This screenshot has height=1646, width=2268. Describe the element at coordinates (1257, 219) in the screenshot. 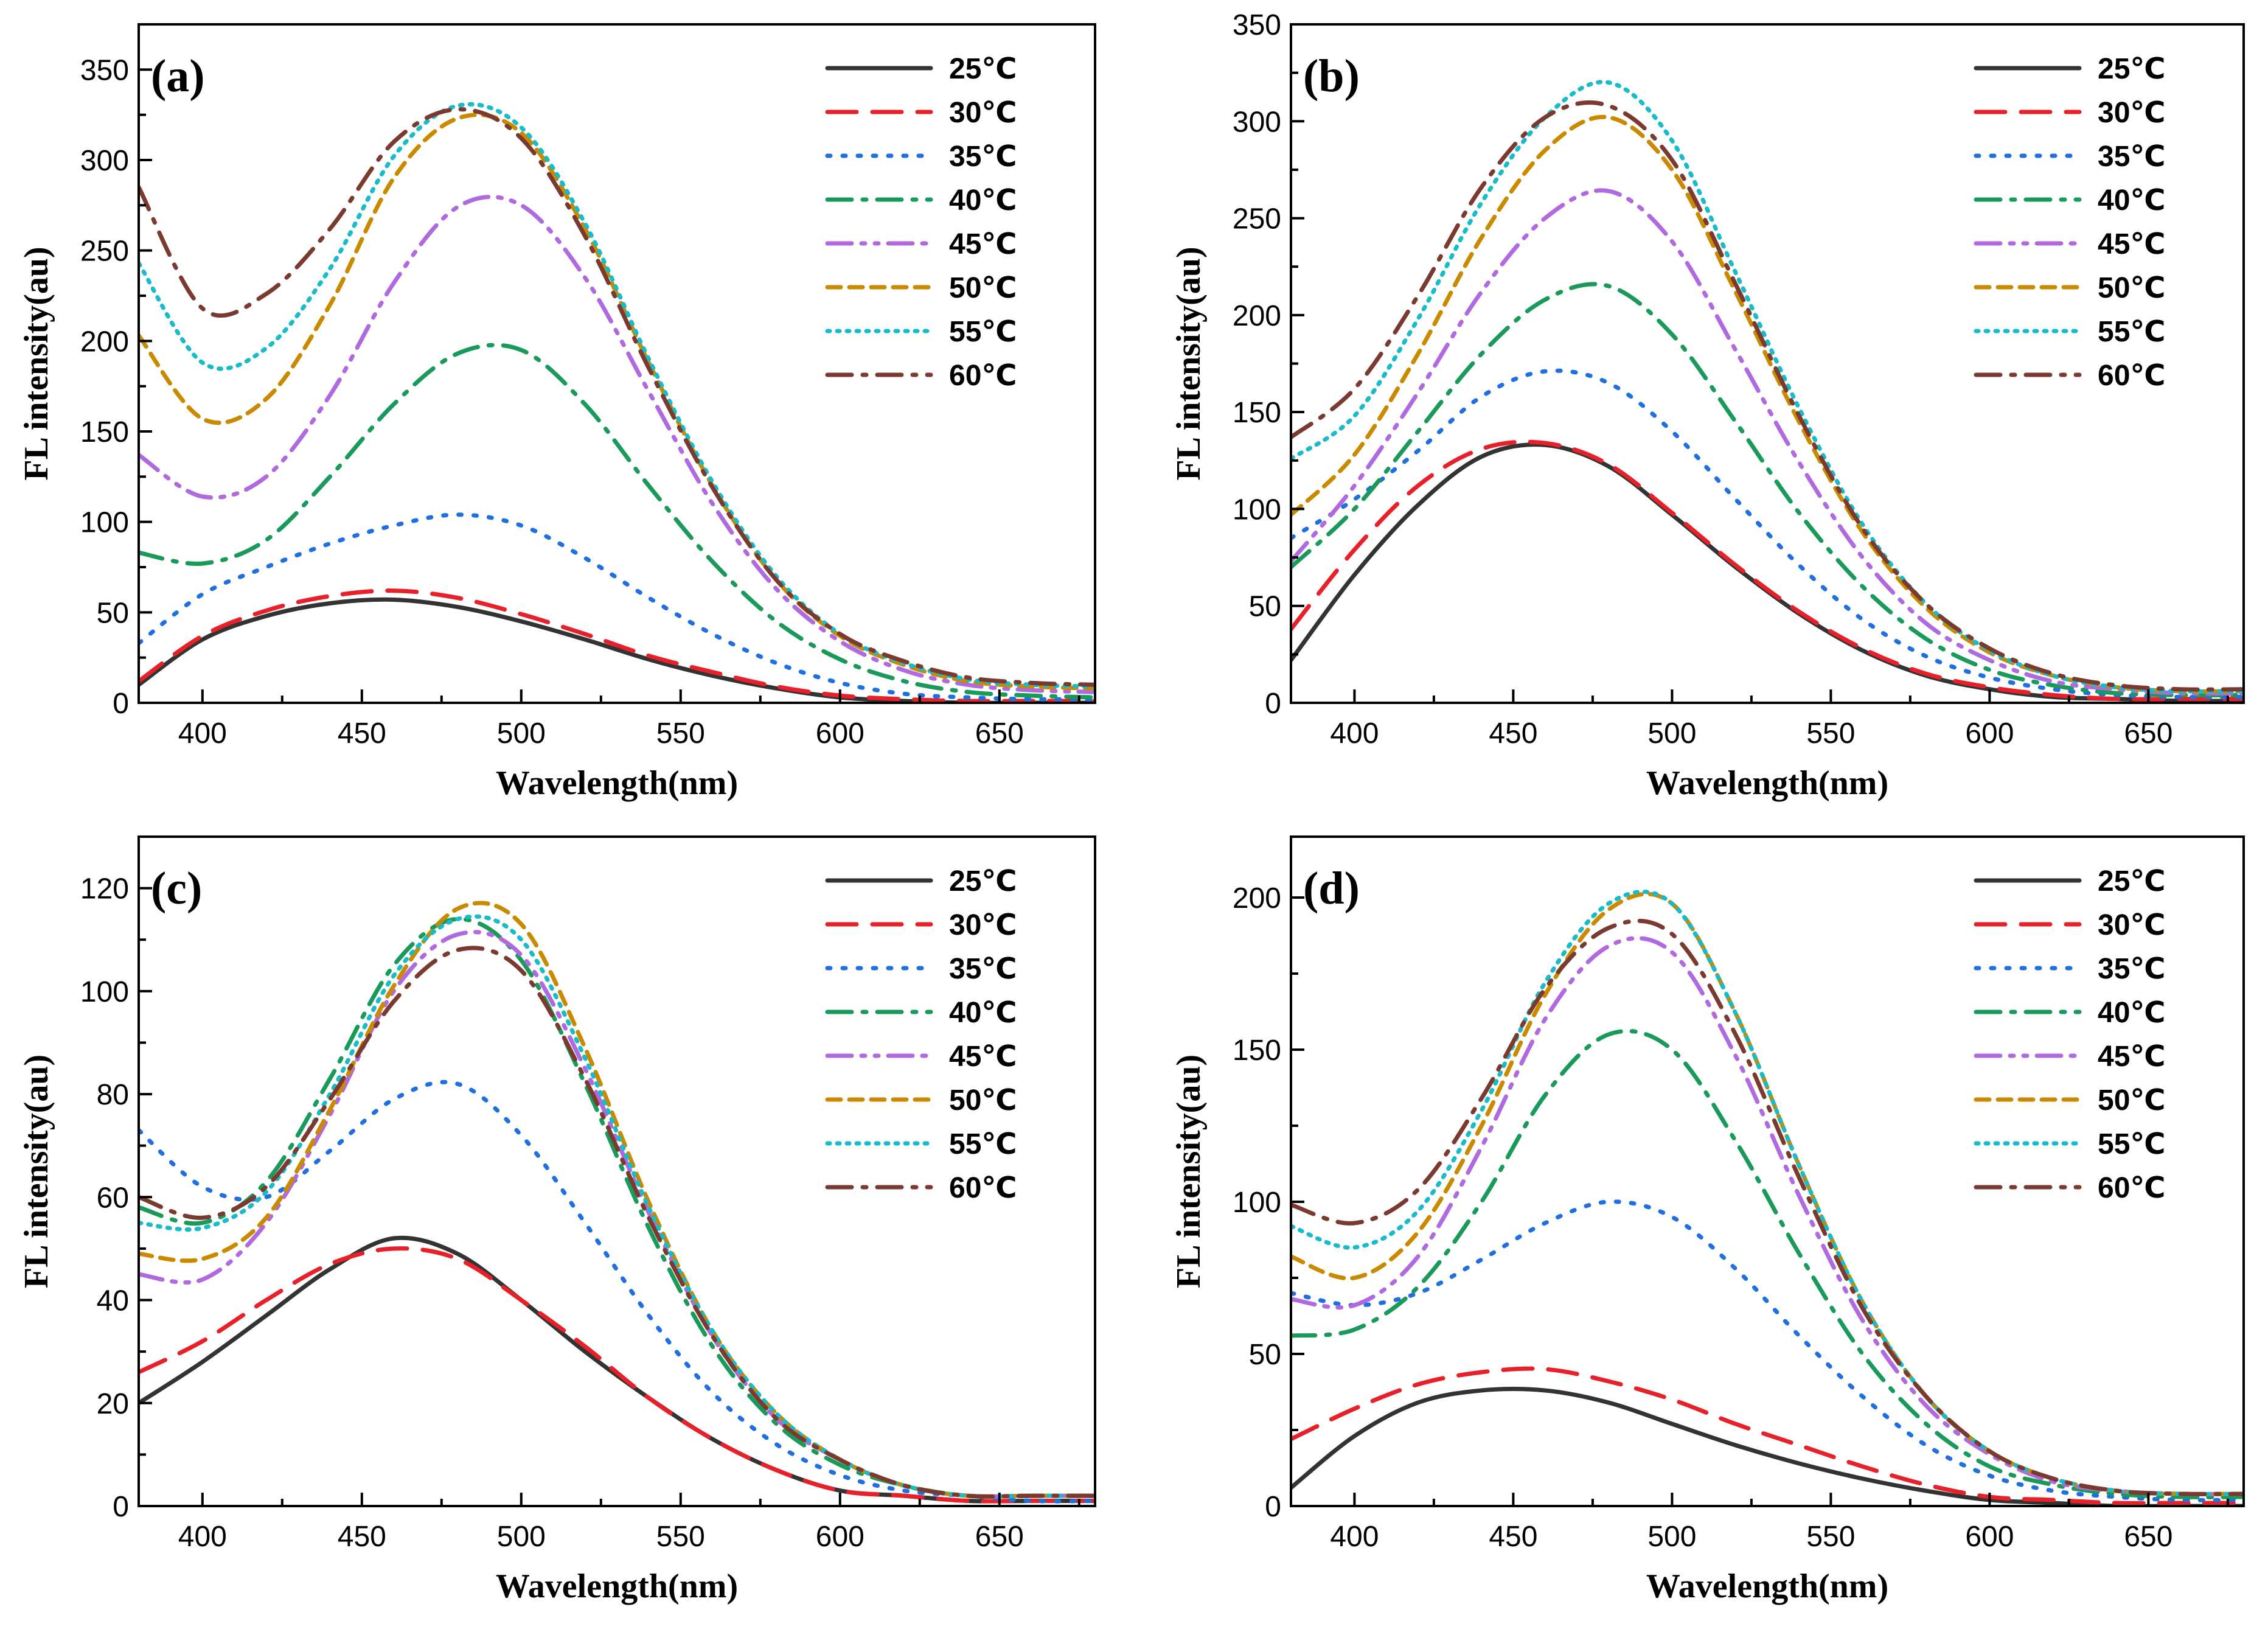

I see `y-tick-label: 250` at that location.